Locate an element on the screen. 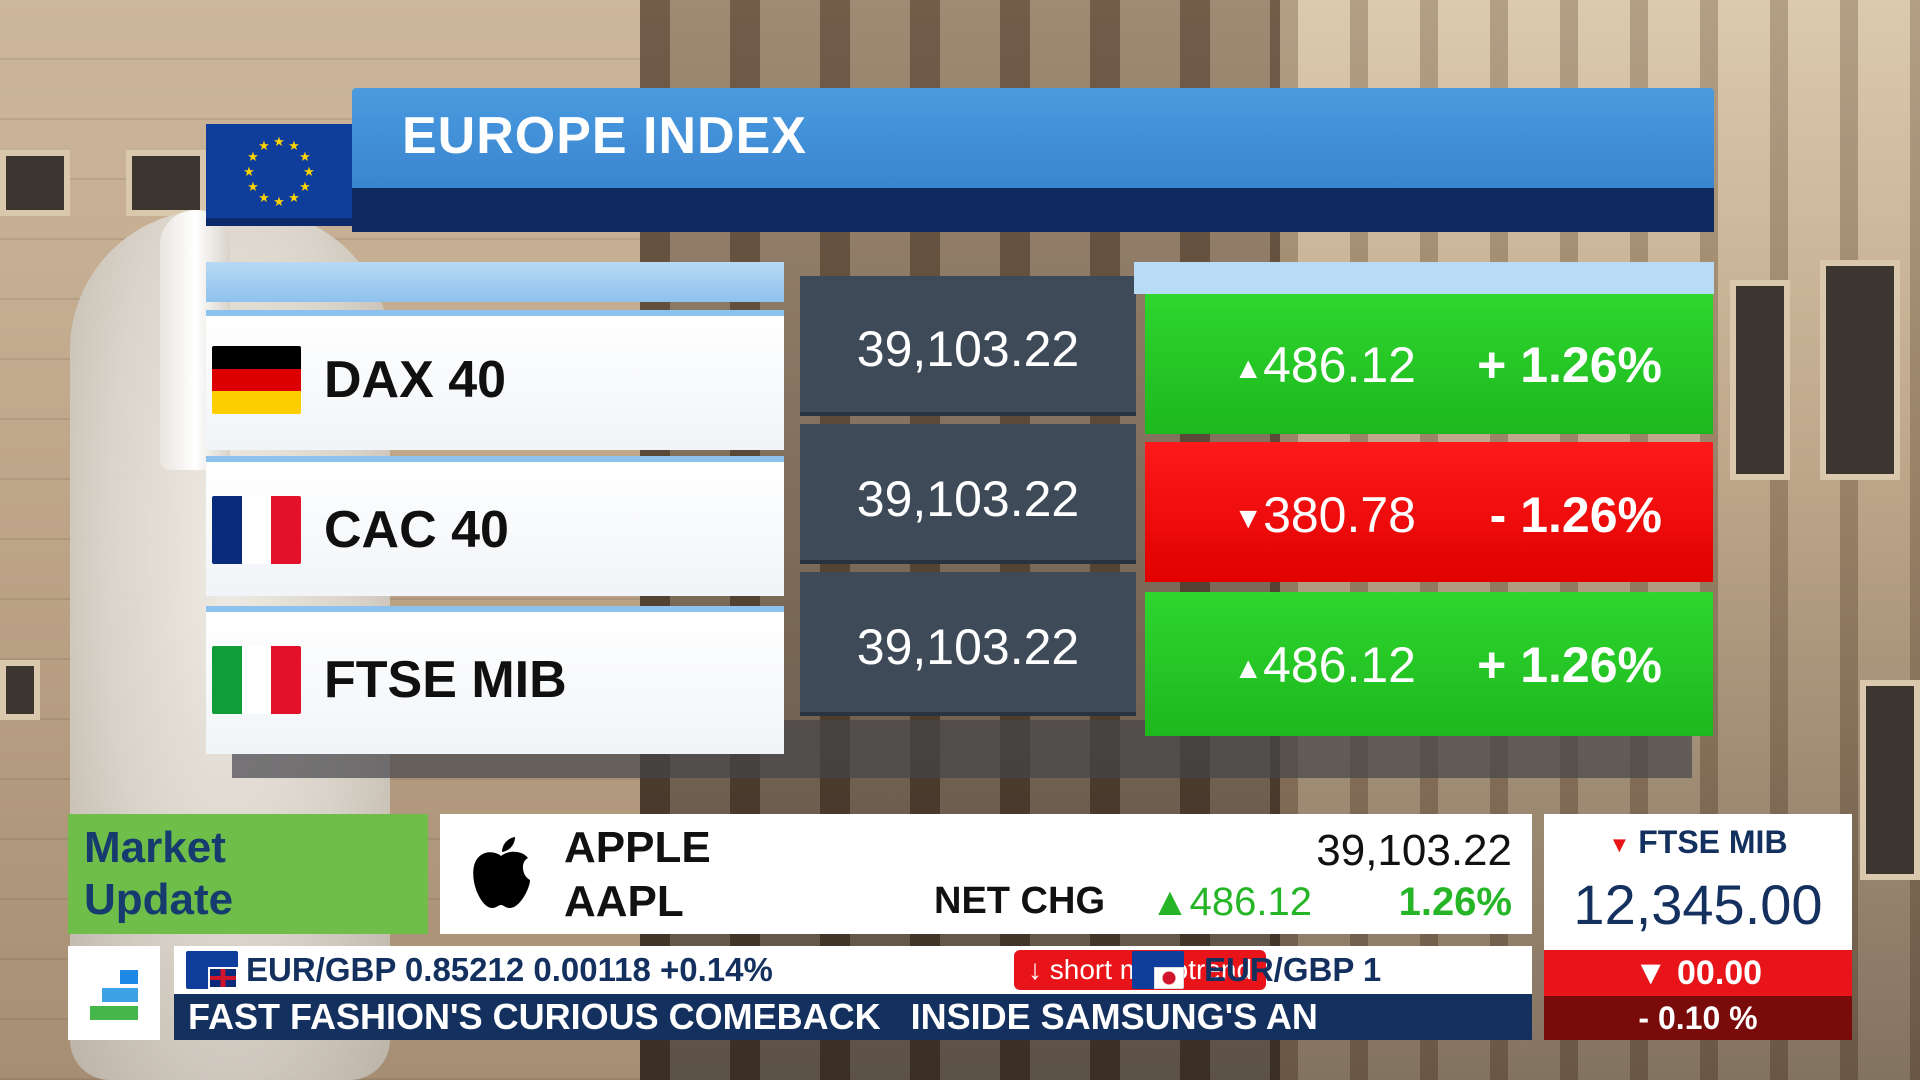 The width and height of the screenshot is (1920, 1080). side-index-box is located at coordinates (1698, 882).